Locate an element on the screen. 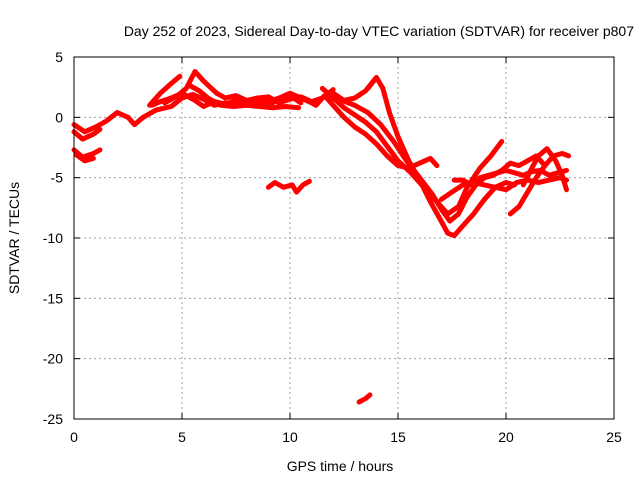  y-tick-label: 0 is located at coordinates (59, 117).